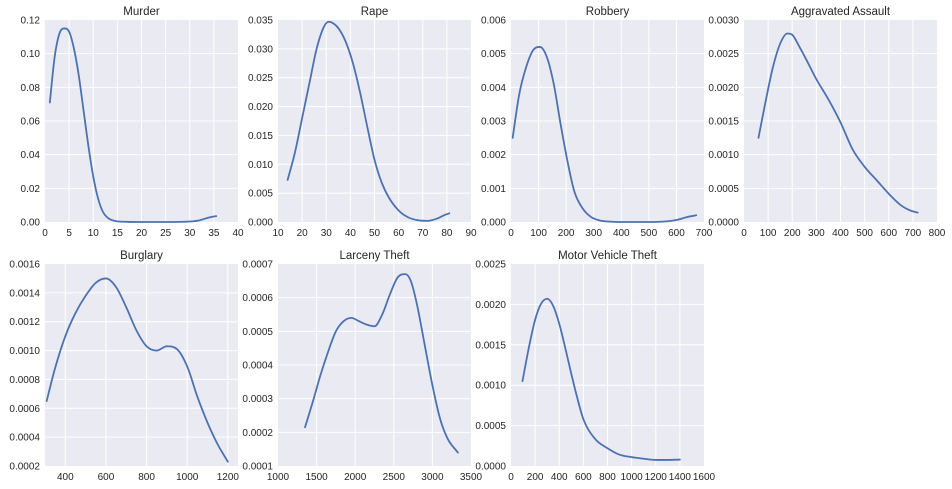  I want to click on x-tick-label: 1600, so click(704, 477).